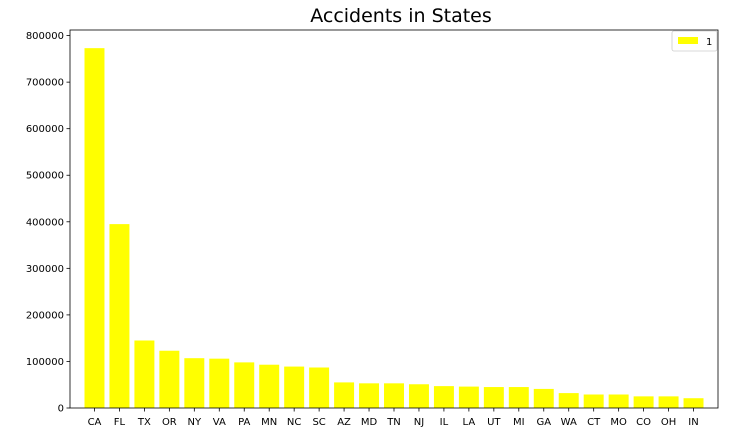 This screenshot has height=432, width=729. What do you see at coordinates (269, 386) in the screenshot?
I see `bar-mn` at bounding box center [269, 386].